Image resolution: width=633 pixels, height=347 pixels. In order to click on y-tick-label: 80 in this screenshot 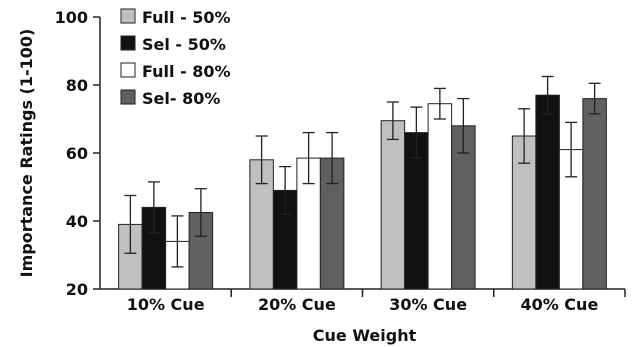, I will do `click(77, 85)`.